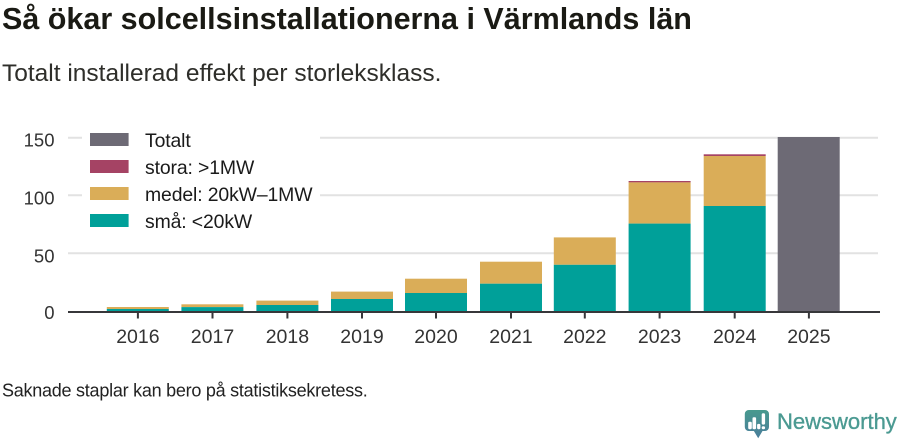 The height and width of the screenshot is (439, 900). What do you see at coordinates (809, 337) in the screenshot?
I see `svg-text: 2025` at bounding box center [809, 337].